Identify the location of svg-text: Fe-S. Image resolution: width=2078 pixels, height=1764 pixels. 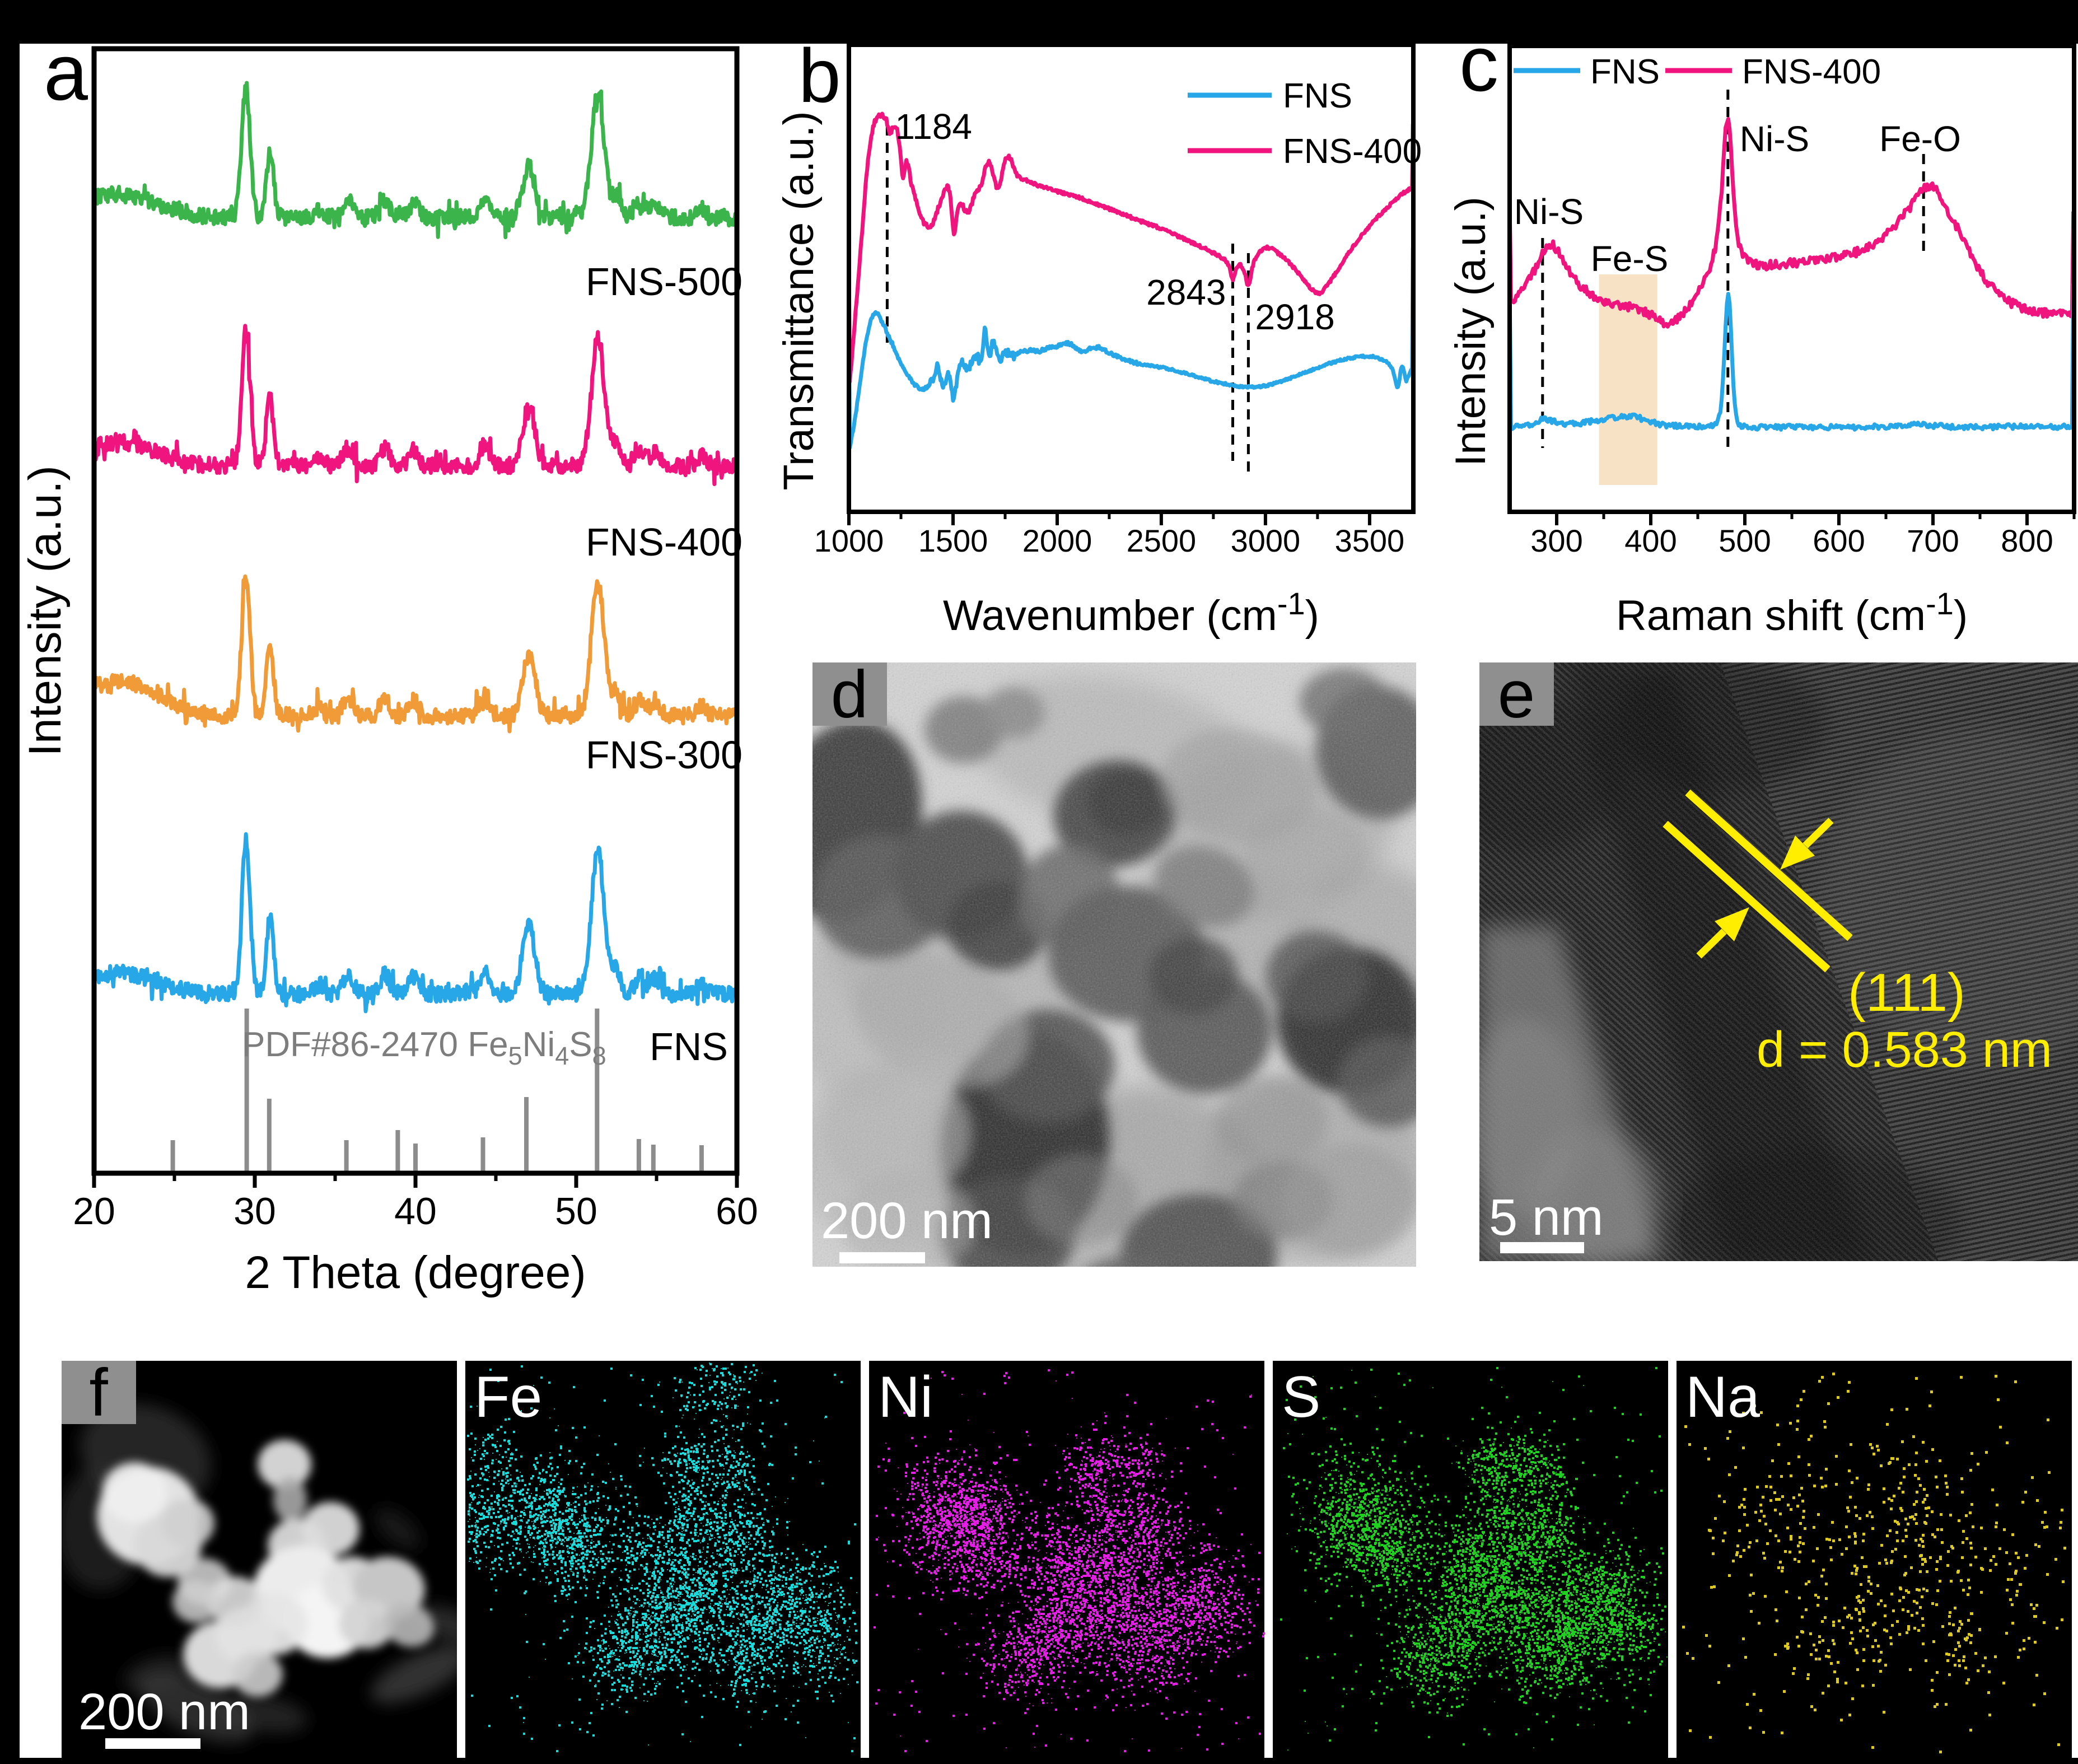
(1630, 259).